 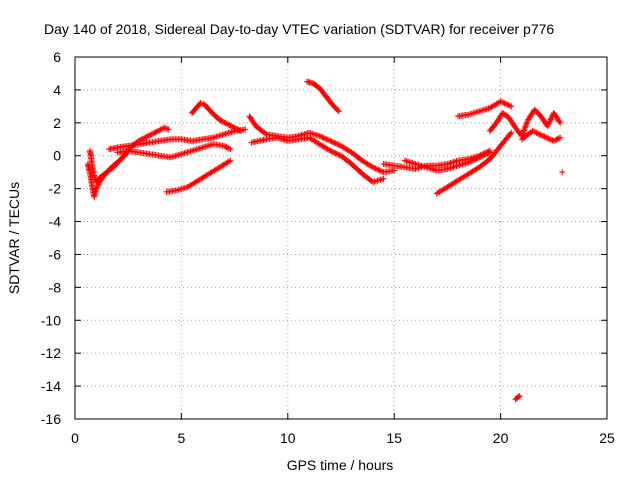 I want to click on y-tick-label: -4, so click(x=55, y=222).